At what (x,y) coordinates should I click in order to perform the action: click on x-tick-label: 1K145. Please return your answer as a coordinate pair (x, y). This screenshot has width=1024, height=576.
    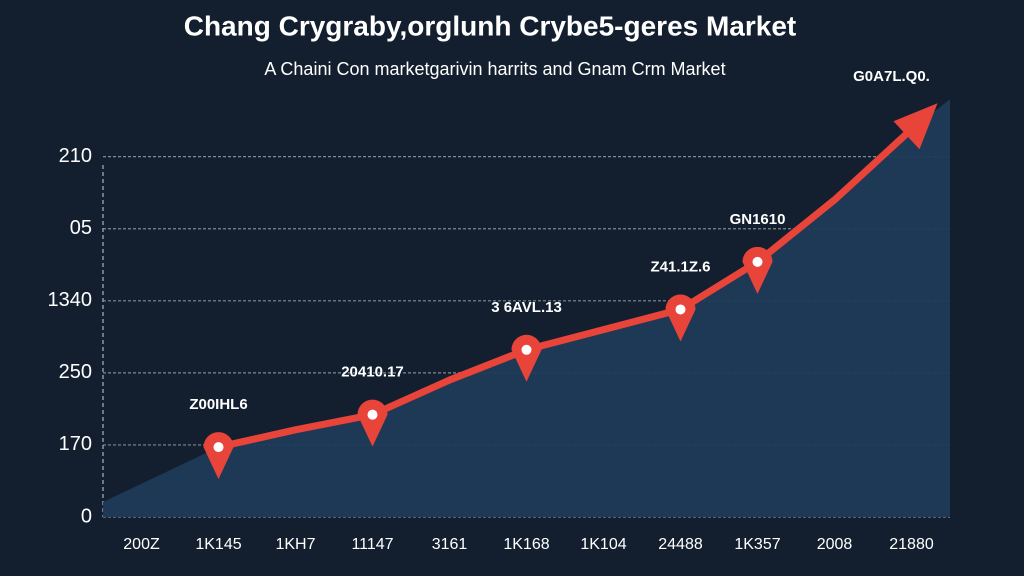
    Looking at the image, I should click on (218, 544).